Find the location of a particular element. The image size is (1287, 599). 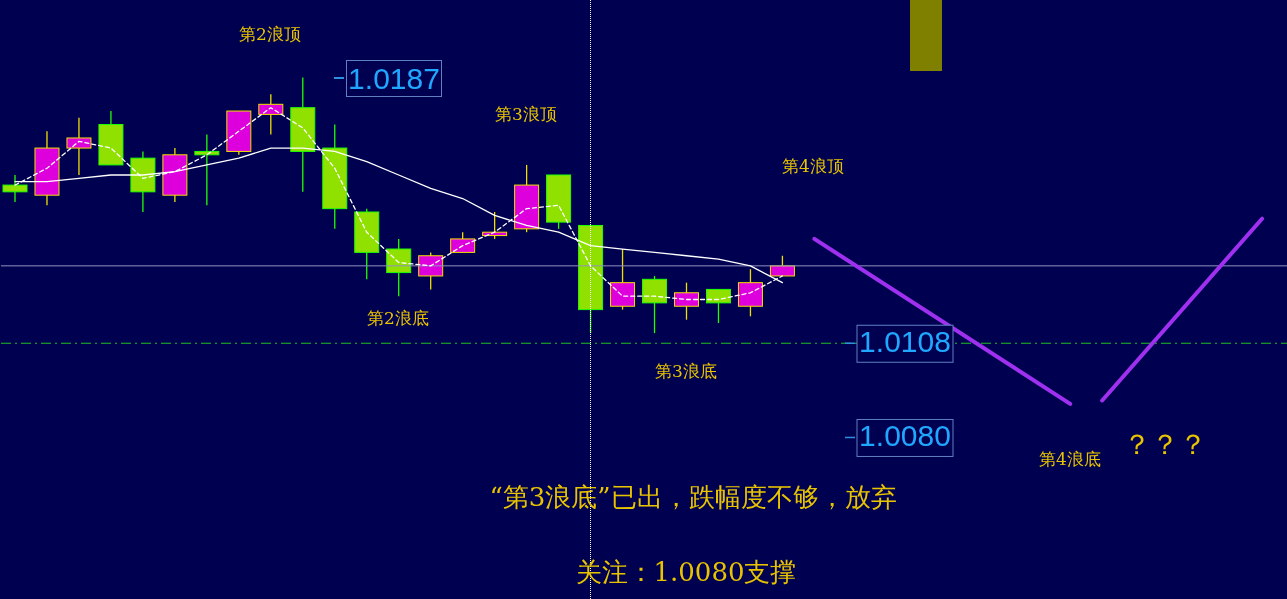

annotation: 1.0187 is located at coordinates (394, 78).